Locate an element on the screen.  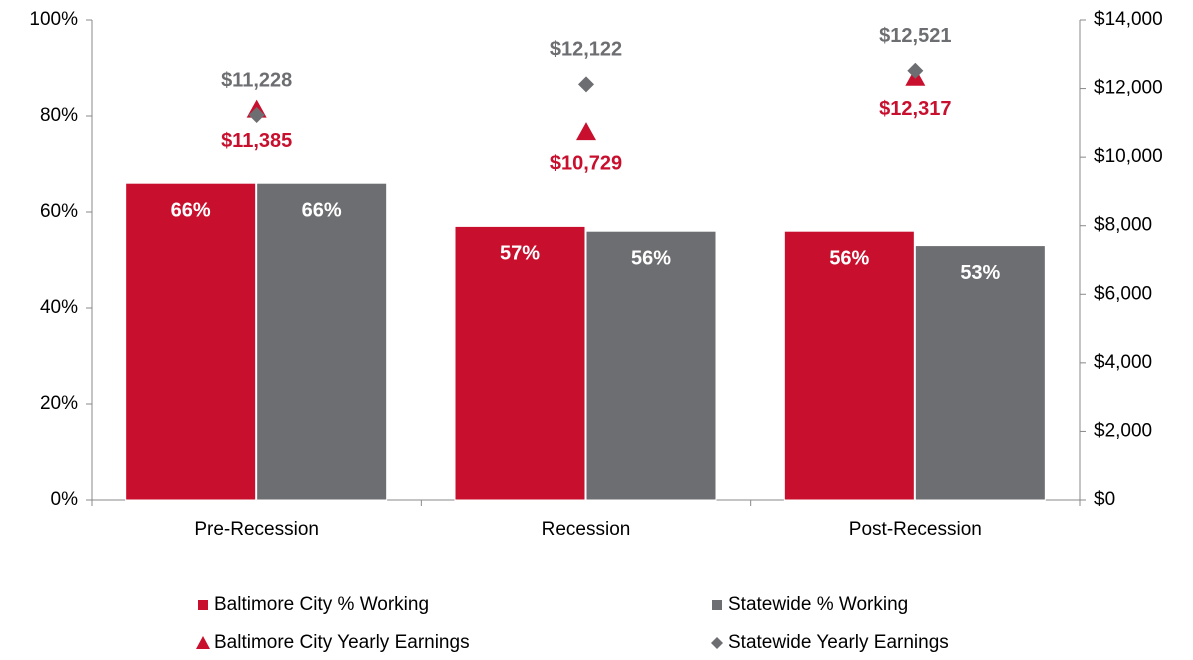
y-tick-label: 80% is located at coordinates (59, 115).